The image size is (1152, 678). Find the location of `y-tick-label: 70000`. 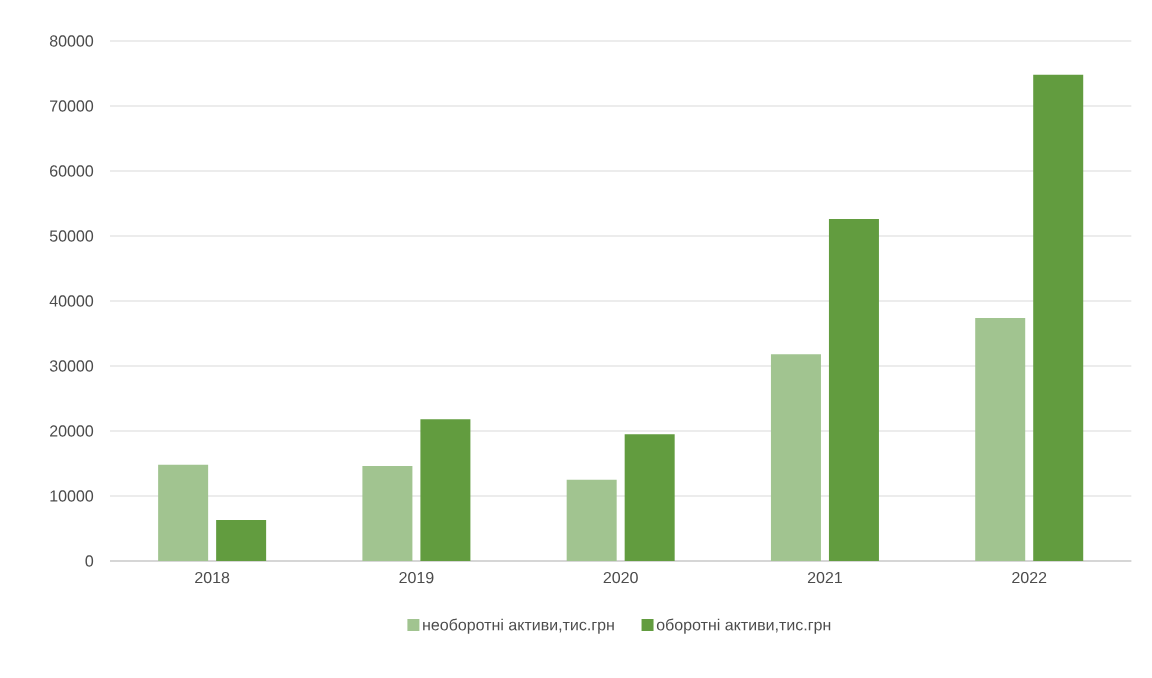

y-tick-label: 70000 is located at coordinates (72, 106).